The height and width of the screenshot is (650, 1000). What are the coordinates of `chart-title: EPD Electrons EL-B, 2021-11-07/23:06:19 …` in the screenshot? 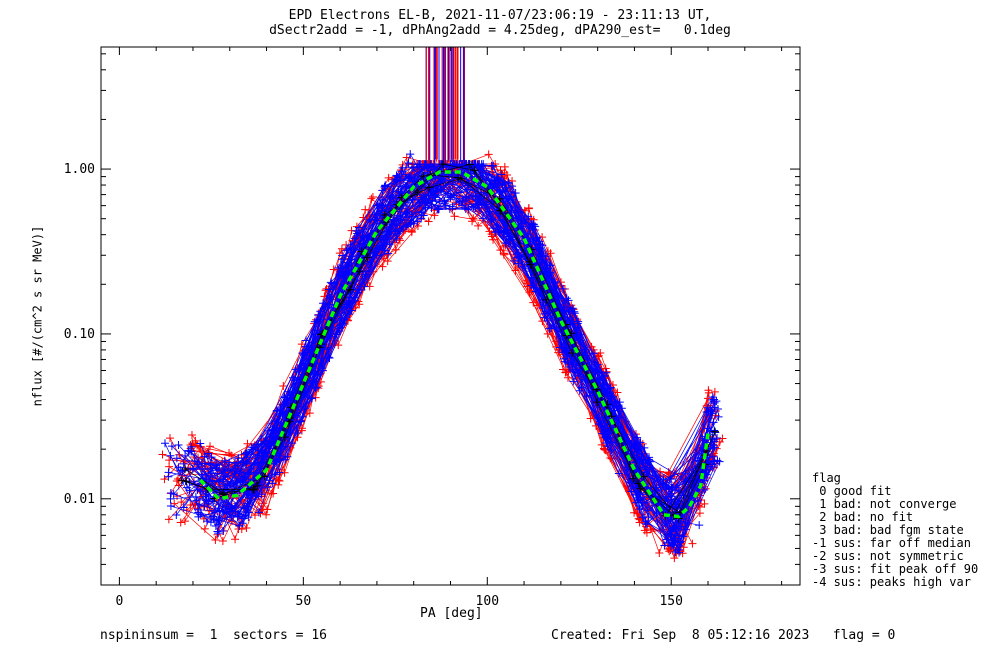 It's located at (500, 15).